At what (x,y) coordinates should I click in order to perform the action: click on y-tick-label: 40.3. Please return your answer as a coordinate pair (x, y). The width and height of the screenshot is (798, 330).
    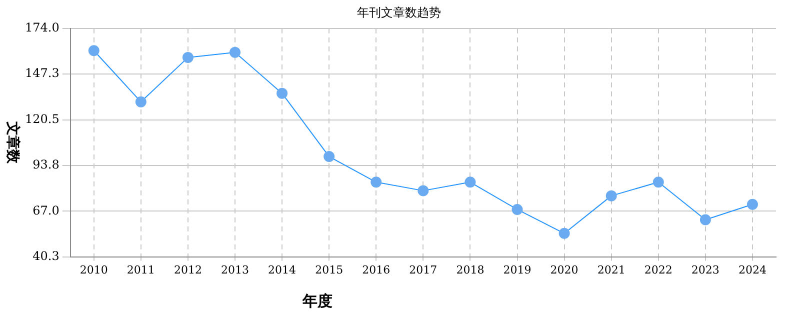
    Looking at the image, I should click on (46, 255).